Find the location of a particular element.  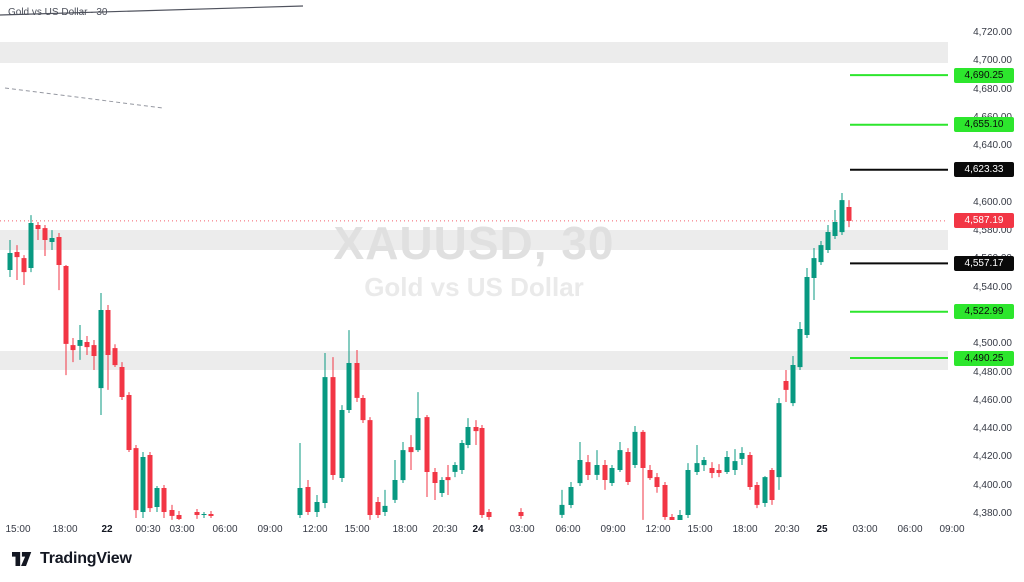

symbol-title: Gold vs US Dollar · 30 is located at coordinates (58, 12).